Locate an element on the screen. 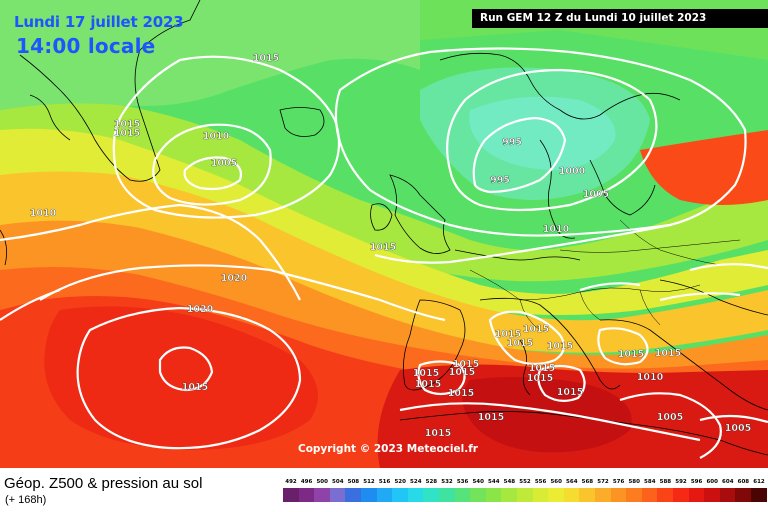 This screenshot has height=512, width=768. scale-label: 520 is located at coordinates (400, 482).